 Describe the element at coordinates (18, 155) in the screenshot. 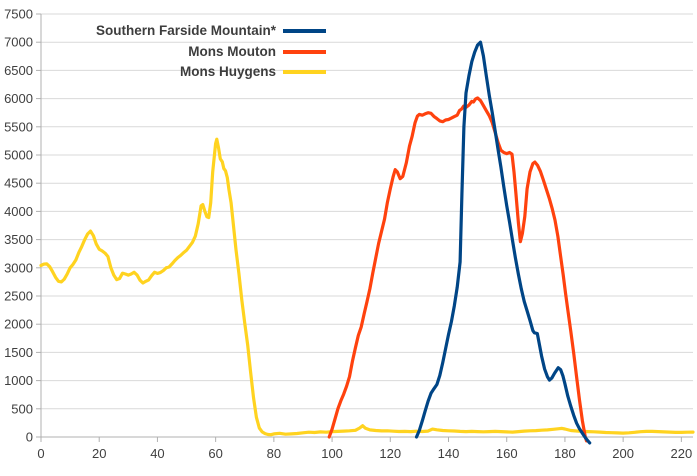

I see `y-tick-label: 5000` at that location.